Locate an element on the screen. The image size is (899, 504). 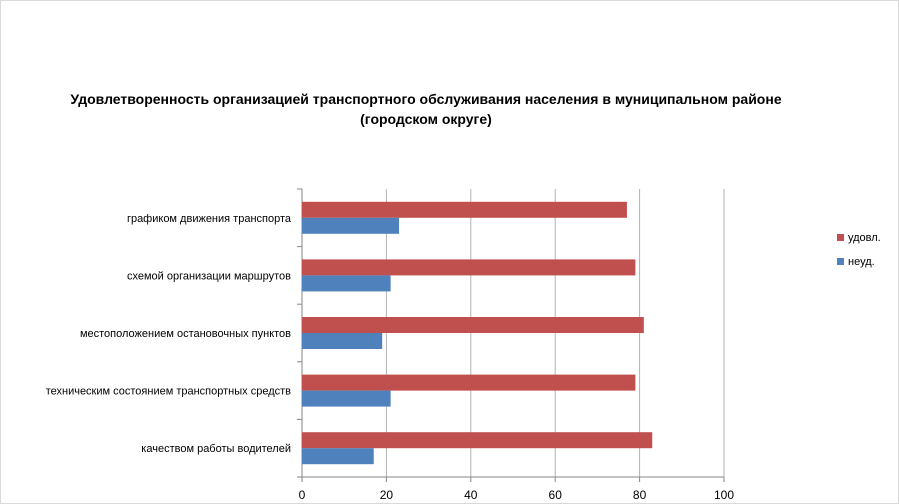
x-tick-label: 40 is located at coordinates (471, 495).